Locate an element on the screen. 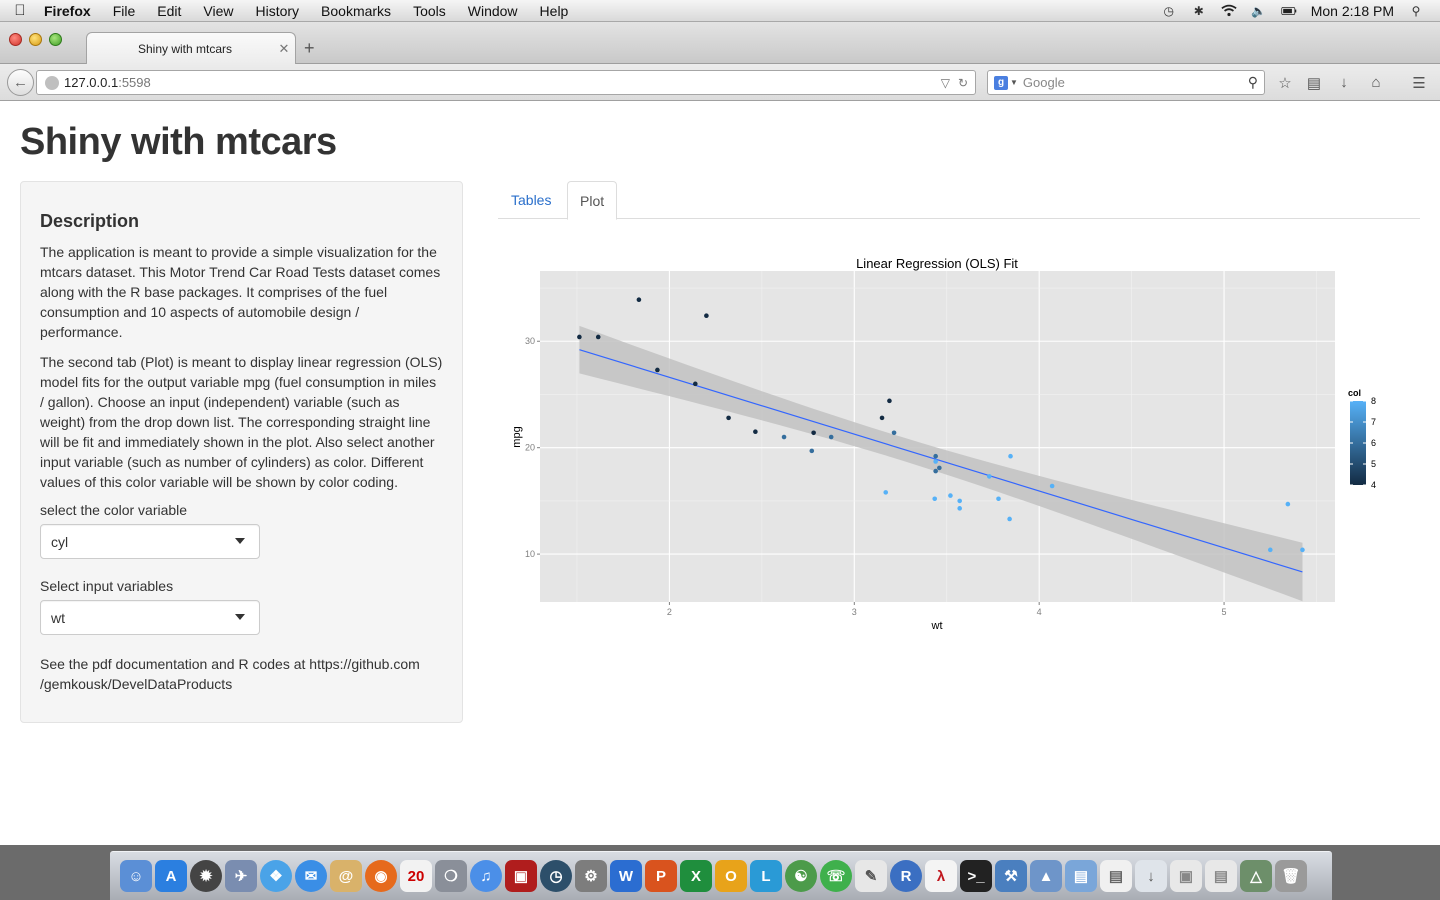 The image size is (1440, 900). safari-icon: ❖ is located at coordinates (276, 876).